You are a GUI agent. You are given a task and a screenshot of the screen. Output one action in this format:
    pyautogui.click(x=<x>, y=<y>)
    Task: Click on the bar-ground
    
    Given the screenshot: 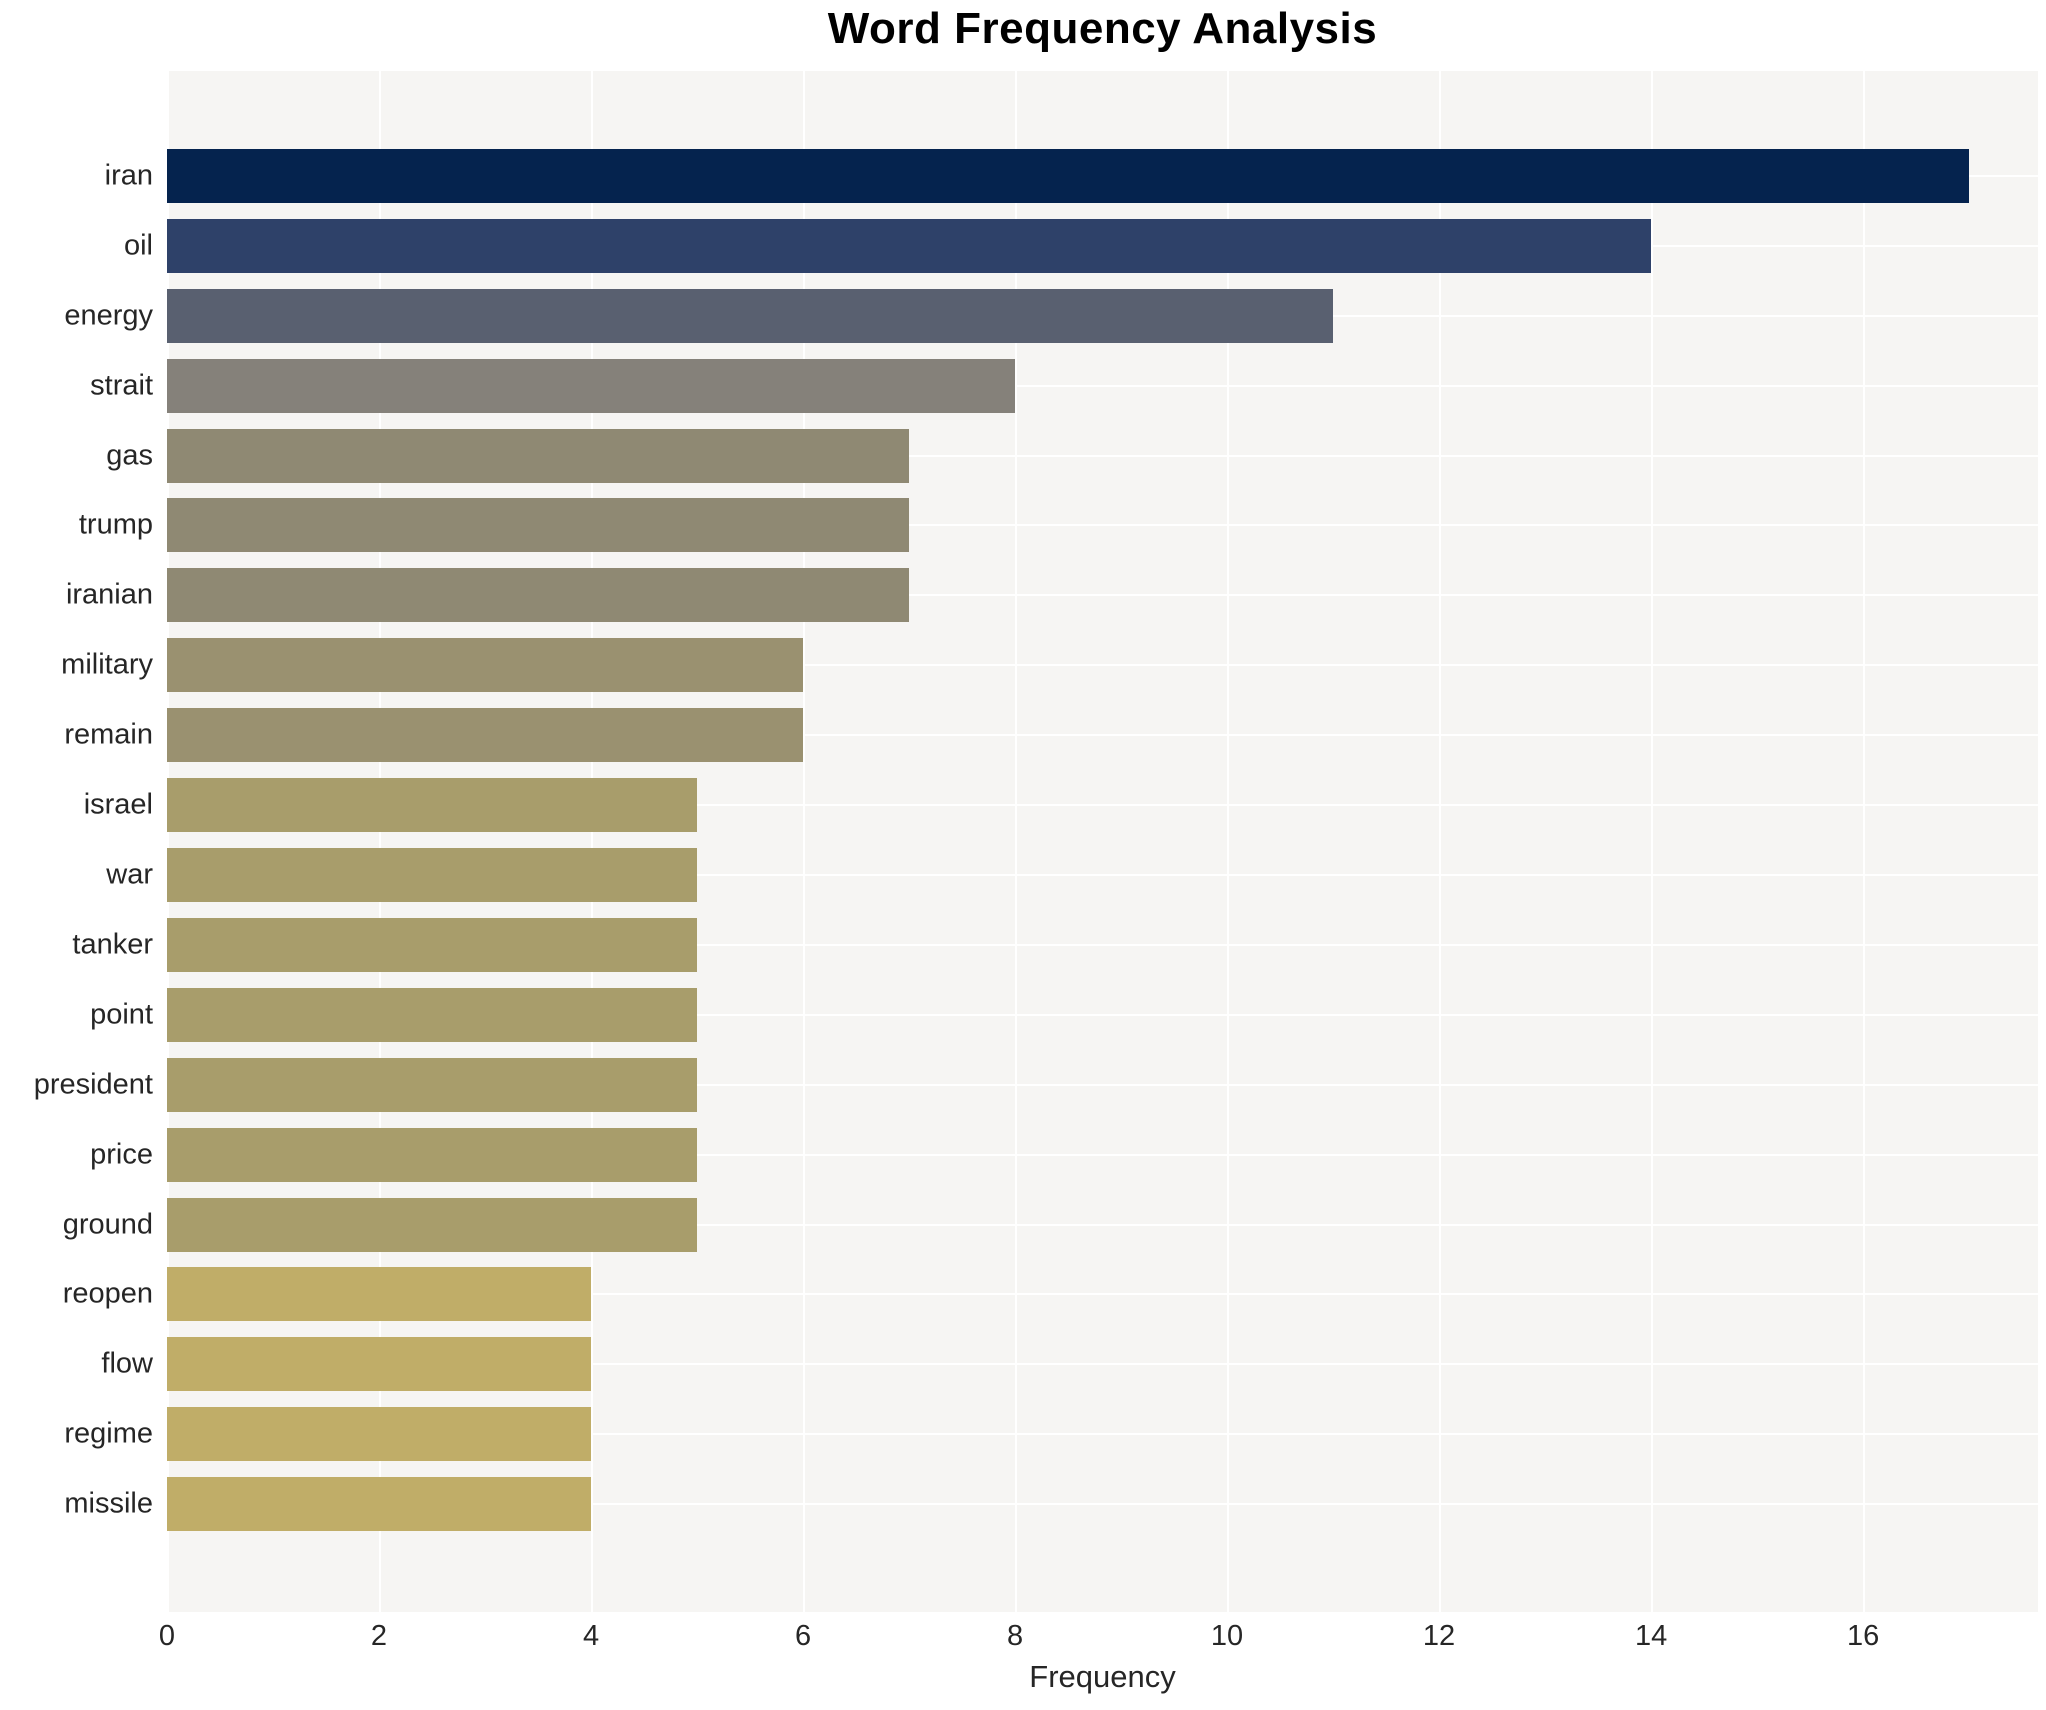 What is the action you would take?
    pyautogui.click(x=432, y=1224)
    